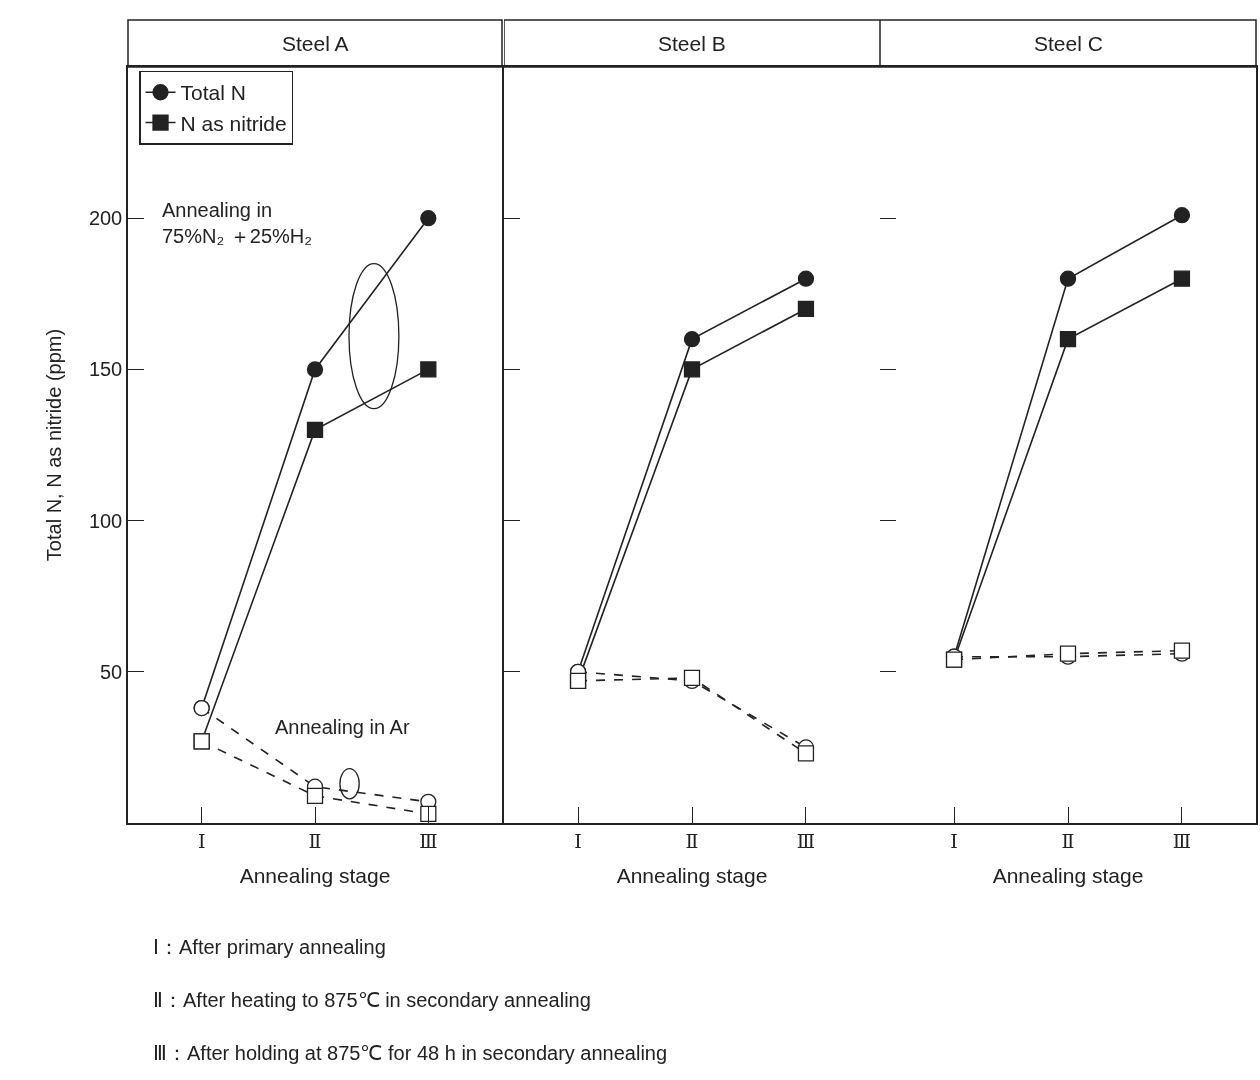  What do you see at coordinates (692, 43) in the screenshot?
I see `chart-title: Steel B` at bounding box center [692, 43].